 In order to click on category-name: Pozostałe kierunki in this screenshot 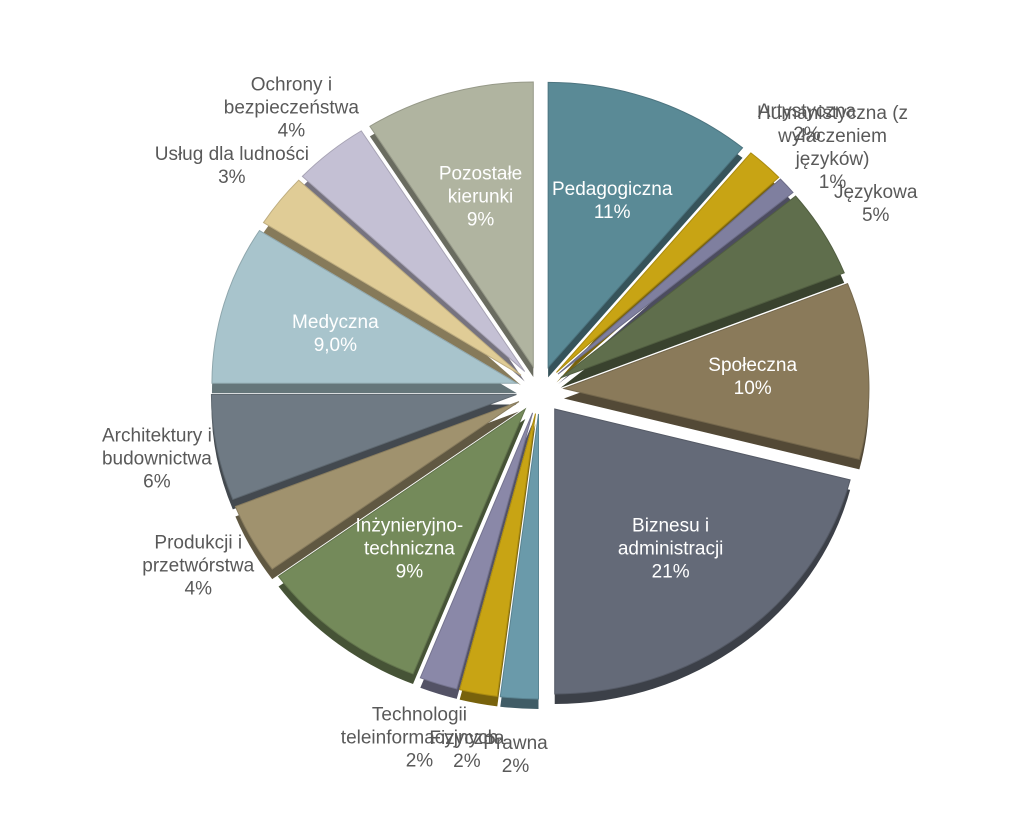, I will do `click(480, 185)`.